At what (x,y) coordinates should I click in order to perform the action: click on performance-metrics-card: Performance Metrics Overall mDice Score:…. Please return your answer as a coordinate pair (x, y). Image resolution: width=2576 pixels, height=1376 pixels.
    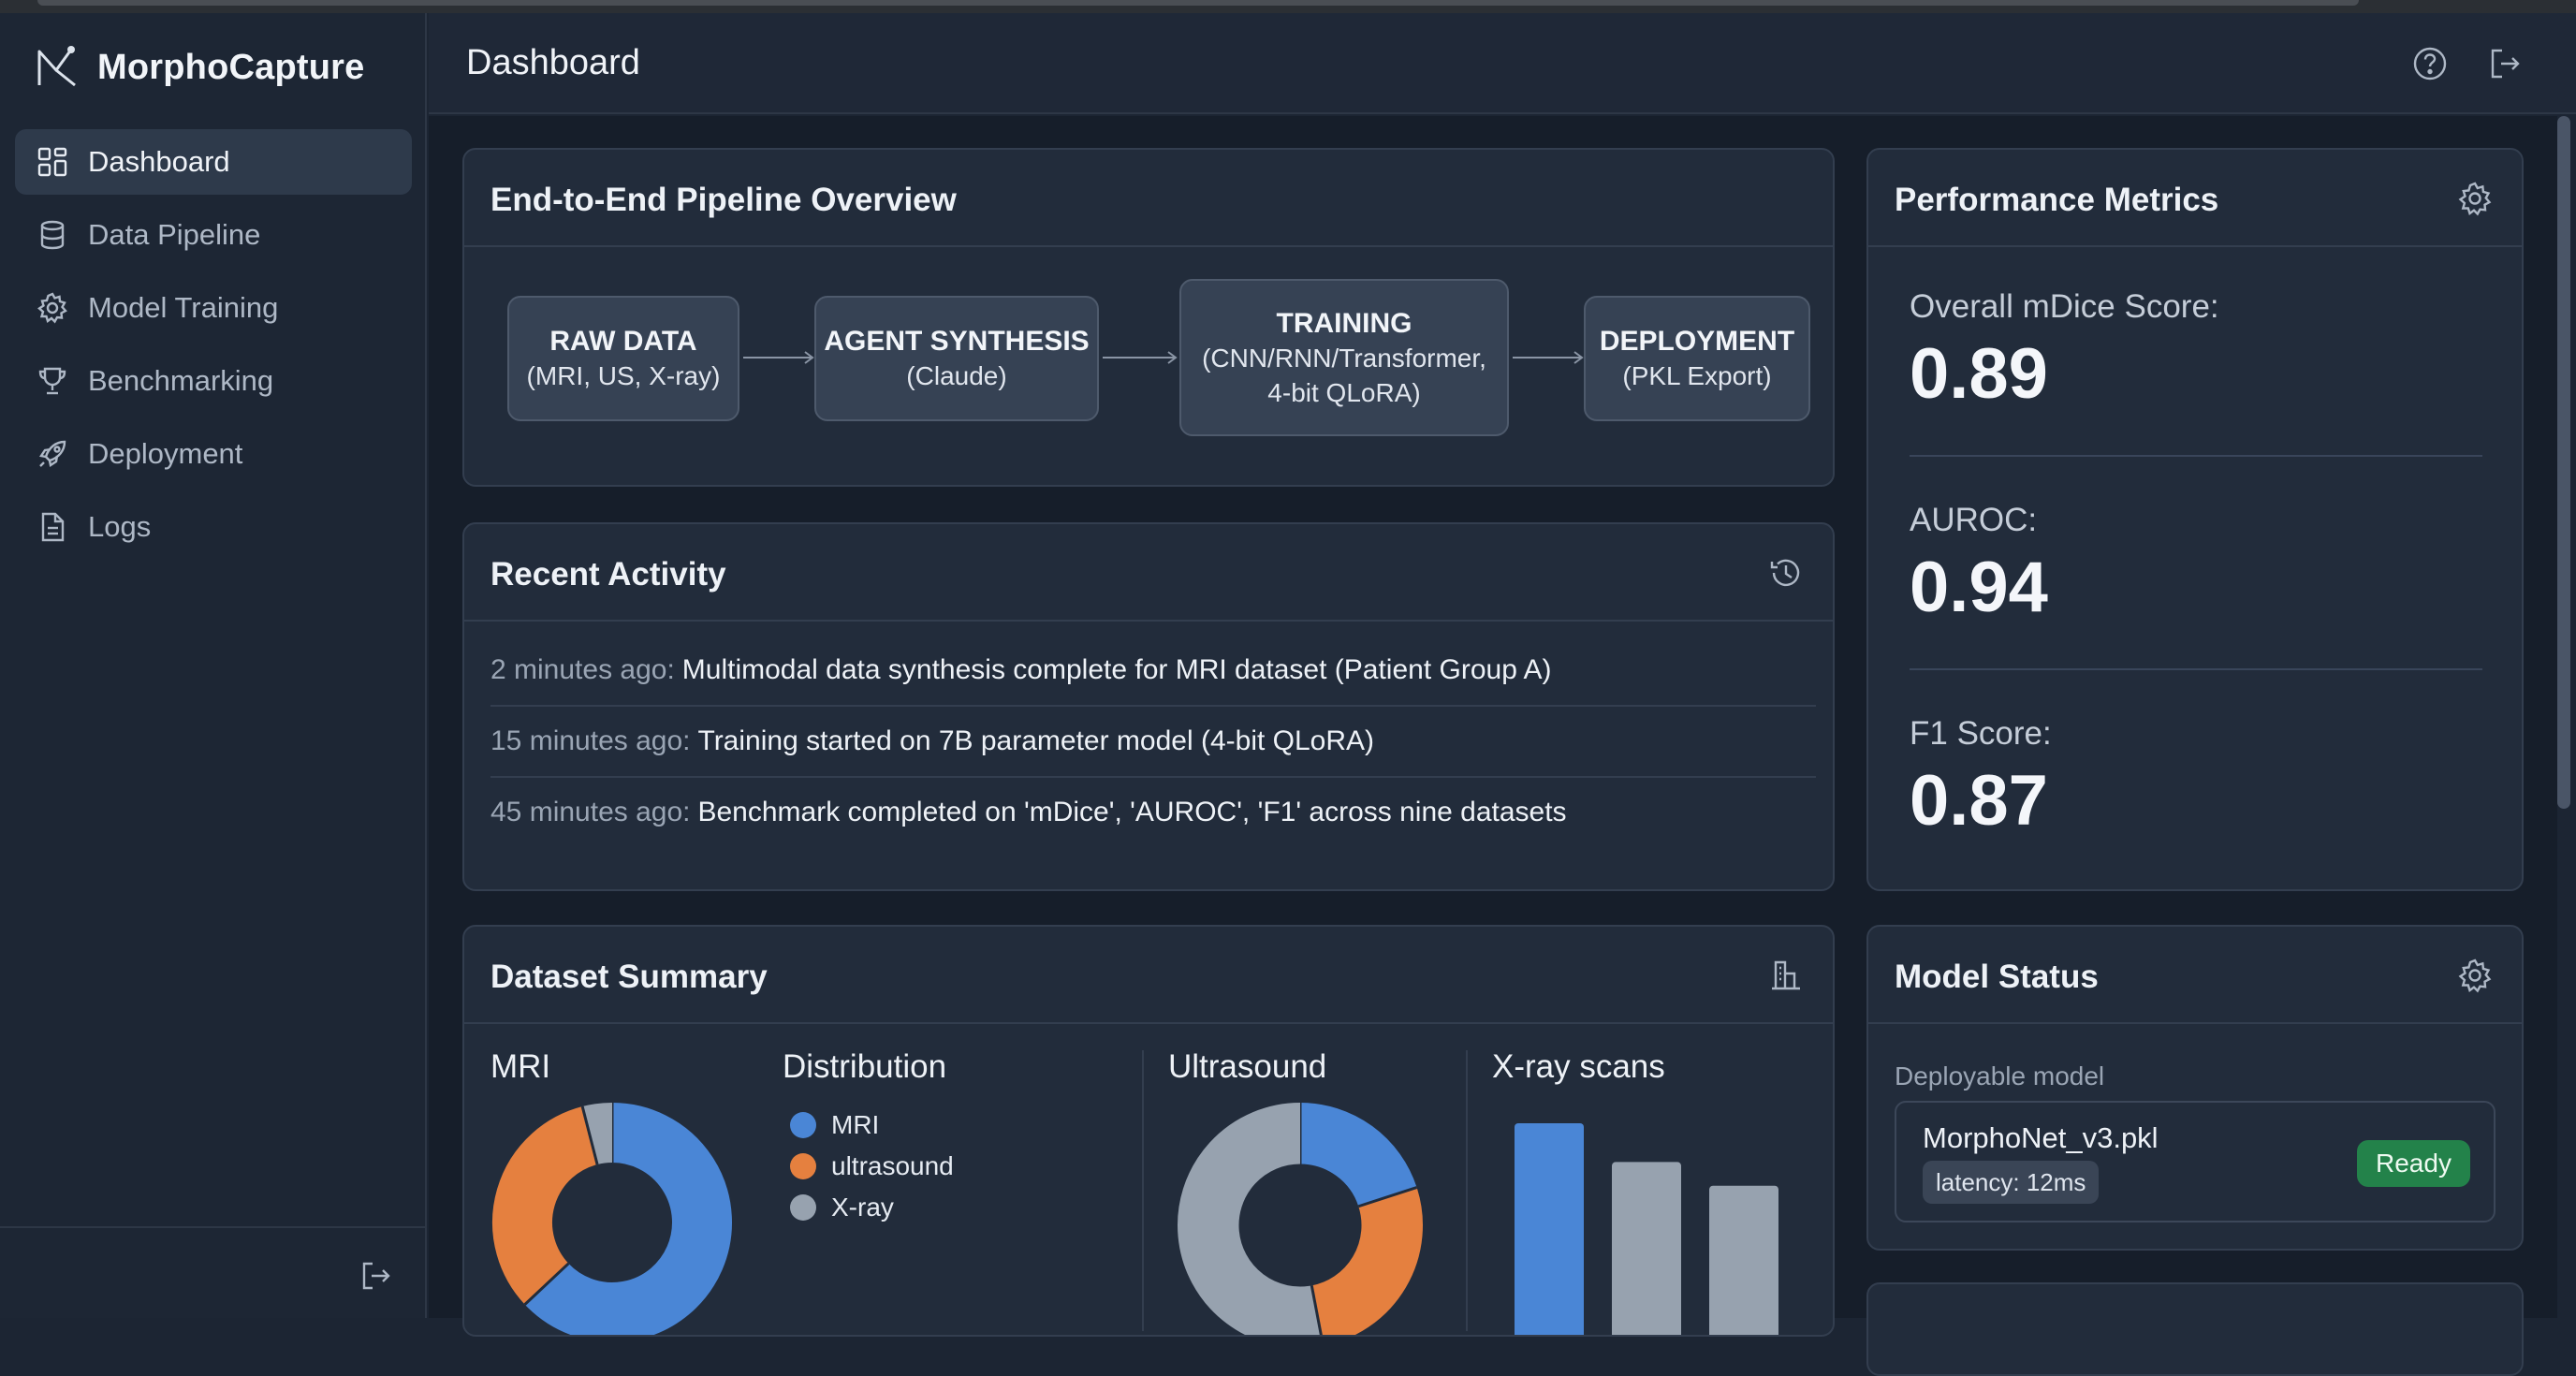
    Looking at the image, I should click on (2195, 519).